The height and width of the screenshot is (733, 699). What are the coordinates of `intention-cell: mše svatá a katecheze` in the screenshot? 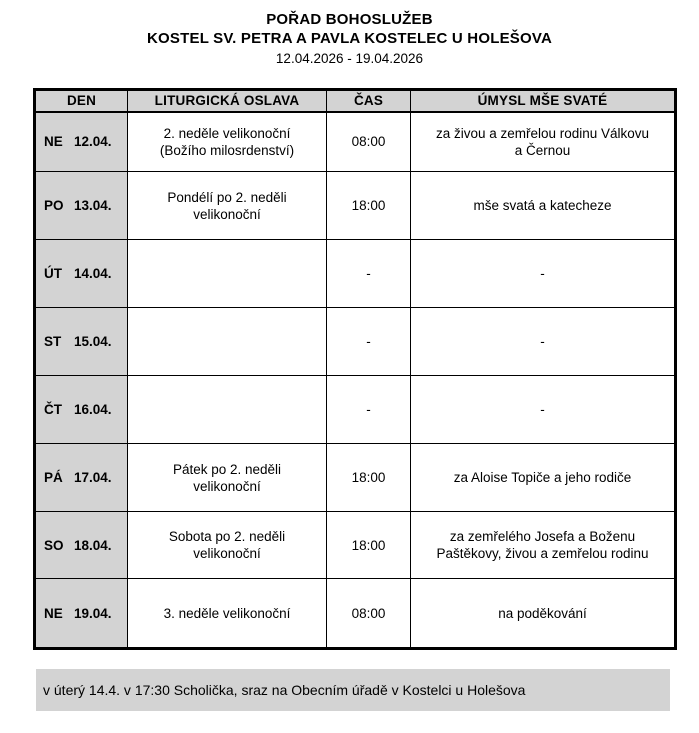 It's located at (543, 205).